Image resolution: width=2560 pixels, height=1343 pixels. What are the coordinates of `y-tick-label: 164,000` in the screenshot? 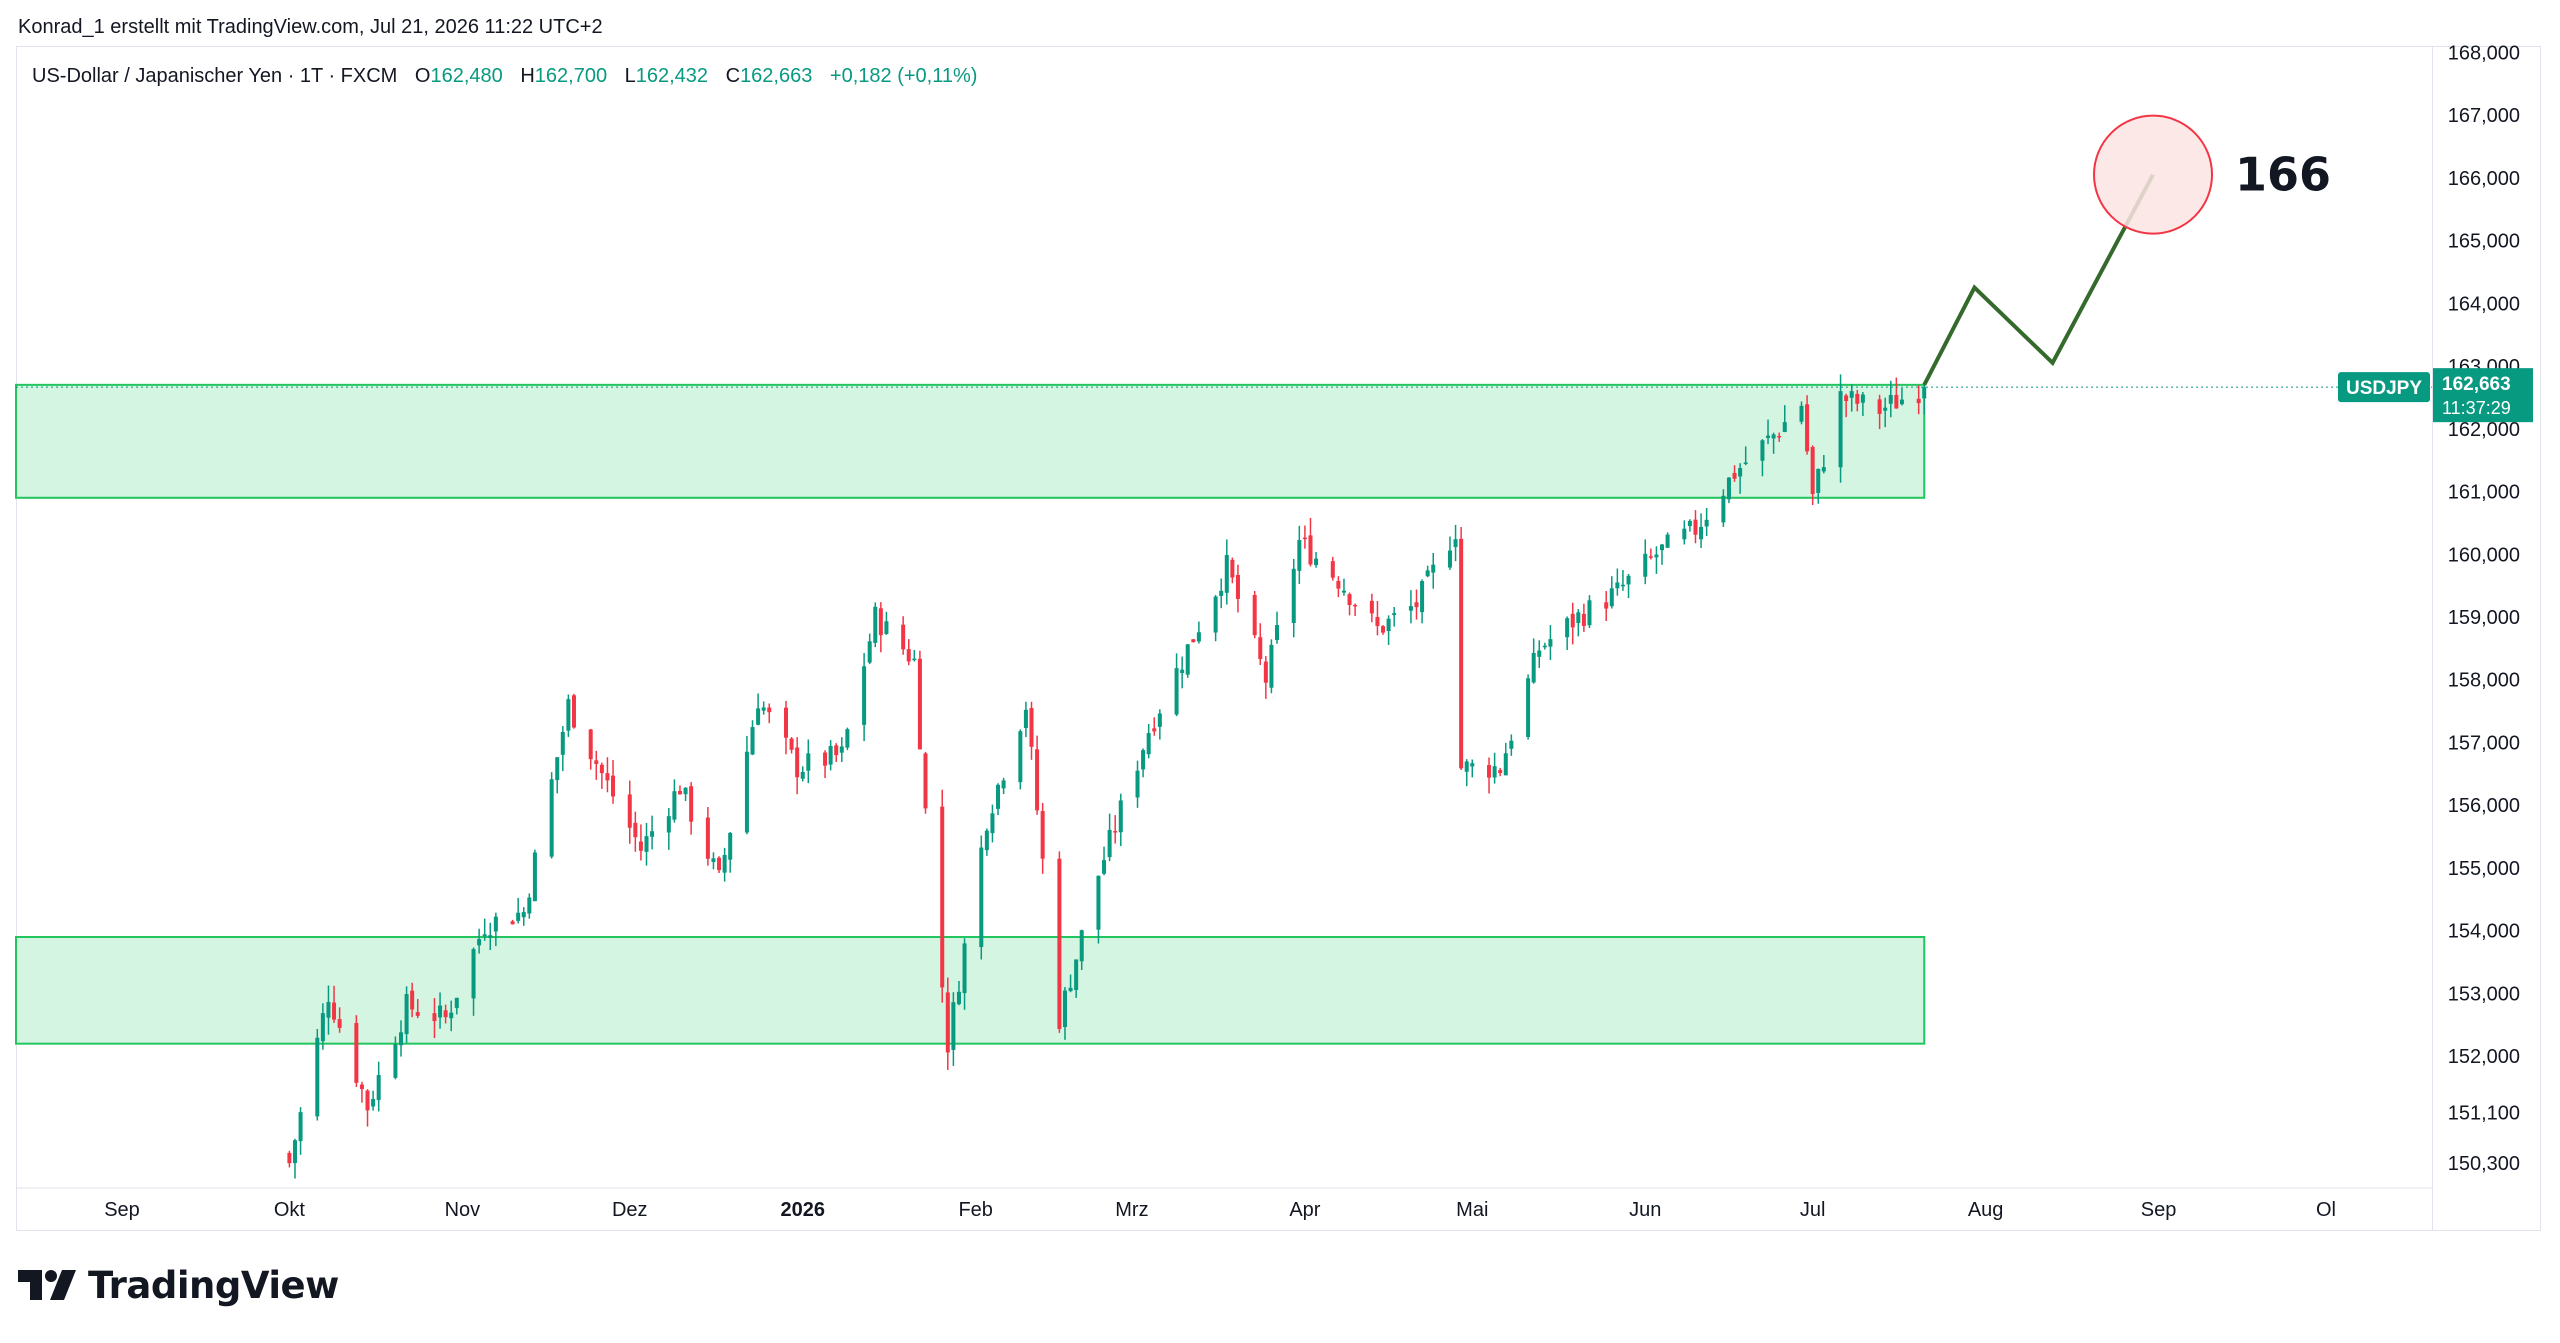 It's located at (2484, 304).